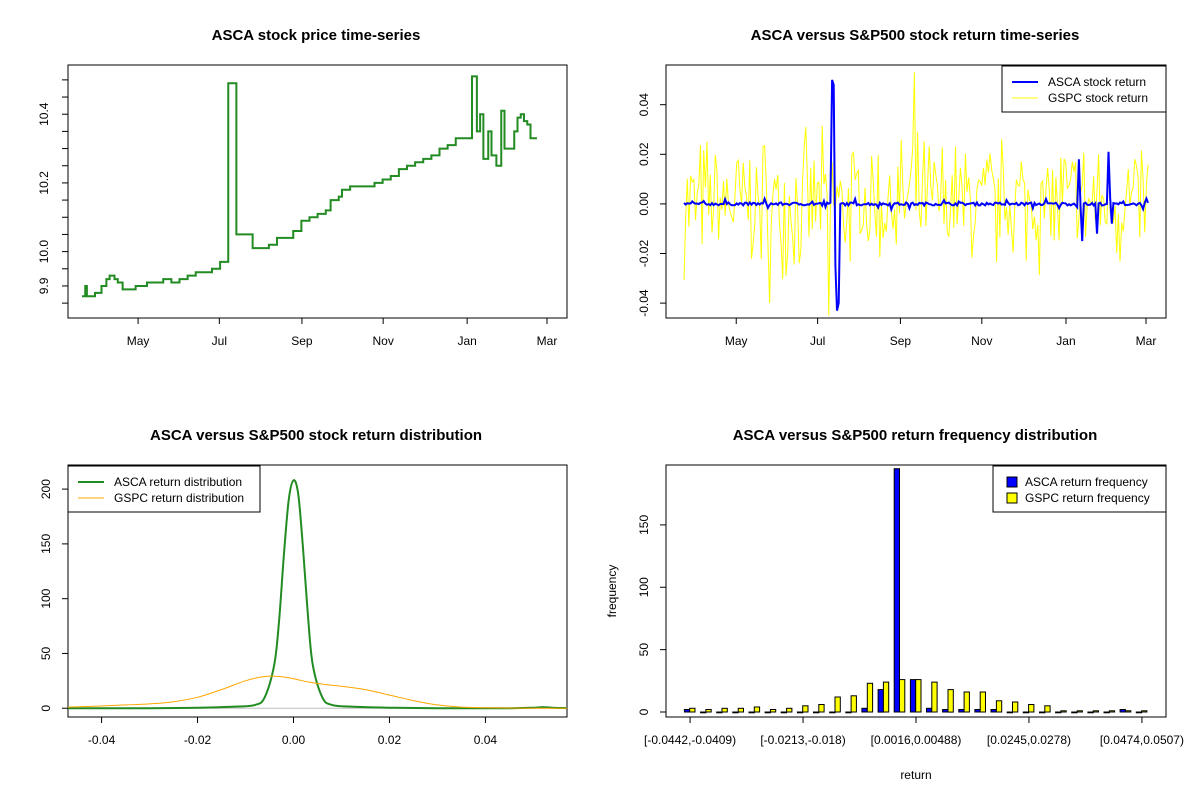 Image resolution: width=1200 pixels, height=800 pixels. I want to click on returns-gspc-line, so click(916, 194).